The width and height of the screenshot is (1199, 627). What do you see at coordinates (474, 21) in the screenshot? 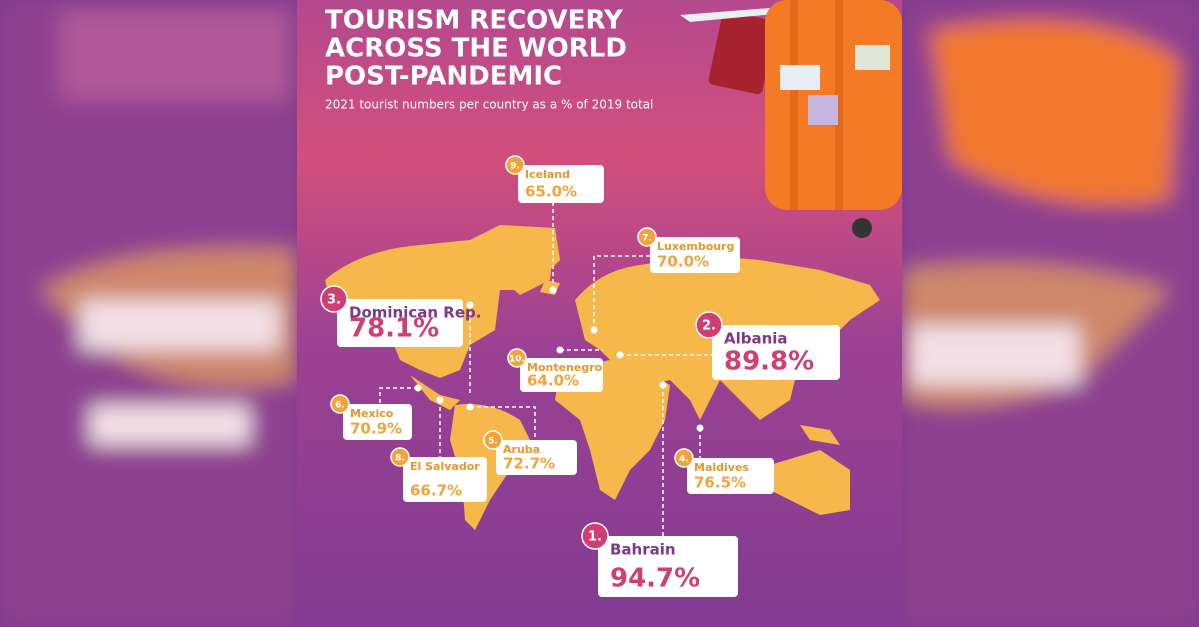
I see `title-line: TOURISM RECOVERY` at bounding box center [474, 21].